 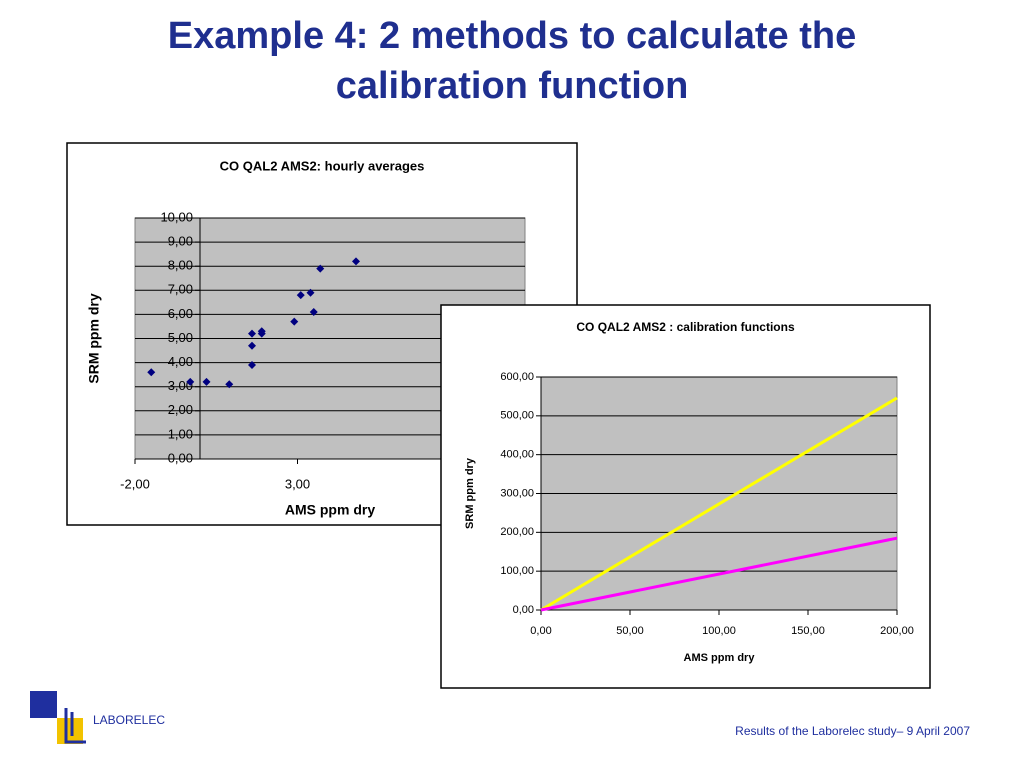 What do you see at coordinates (517, 571) in the screenshot?
I see `y-tick-label: 100,00` at bounding box center [517, 571].